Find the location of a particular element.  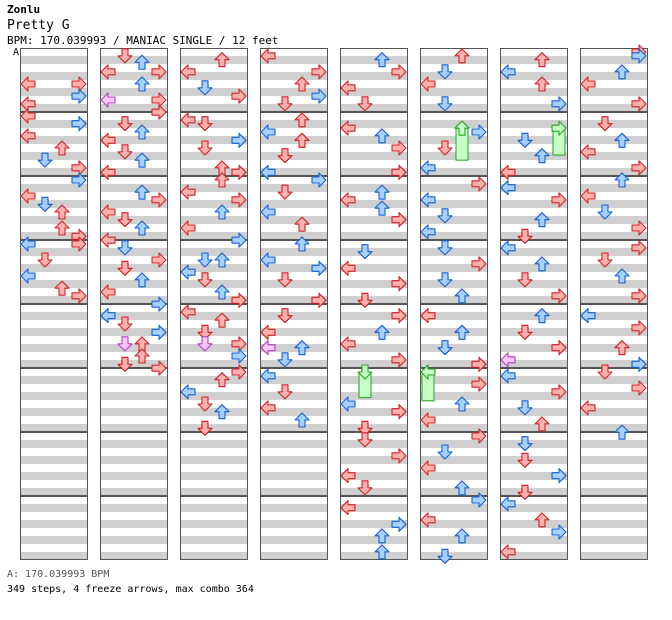

bpm-legend: A: 170.039993 BPM is located at coordinates (58, 574).